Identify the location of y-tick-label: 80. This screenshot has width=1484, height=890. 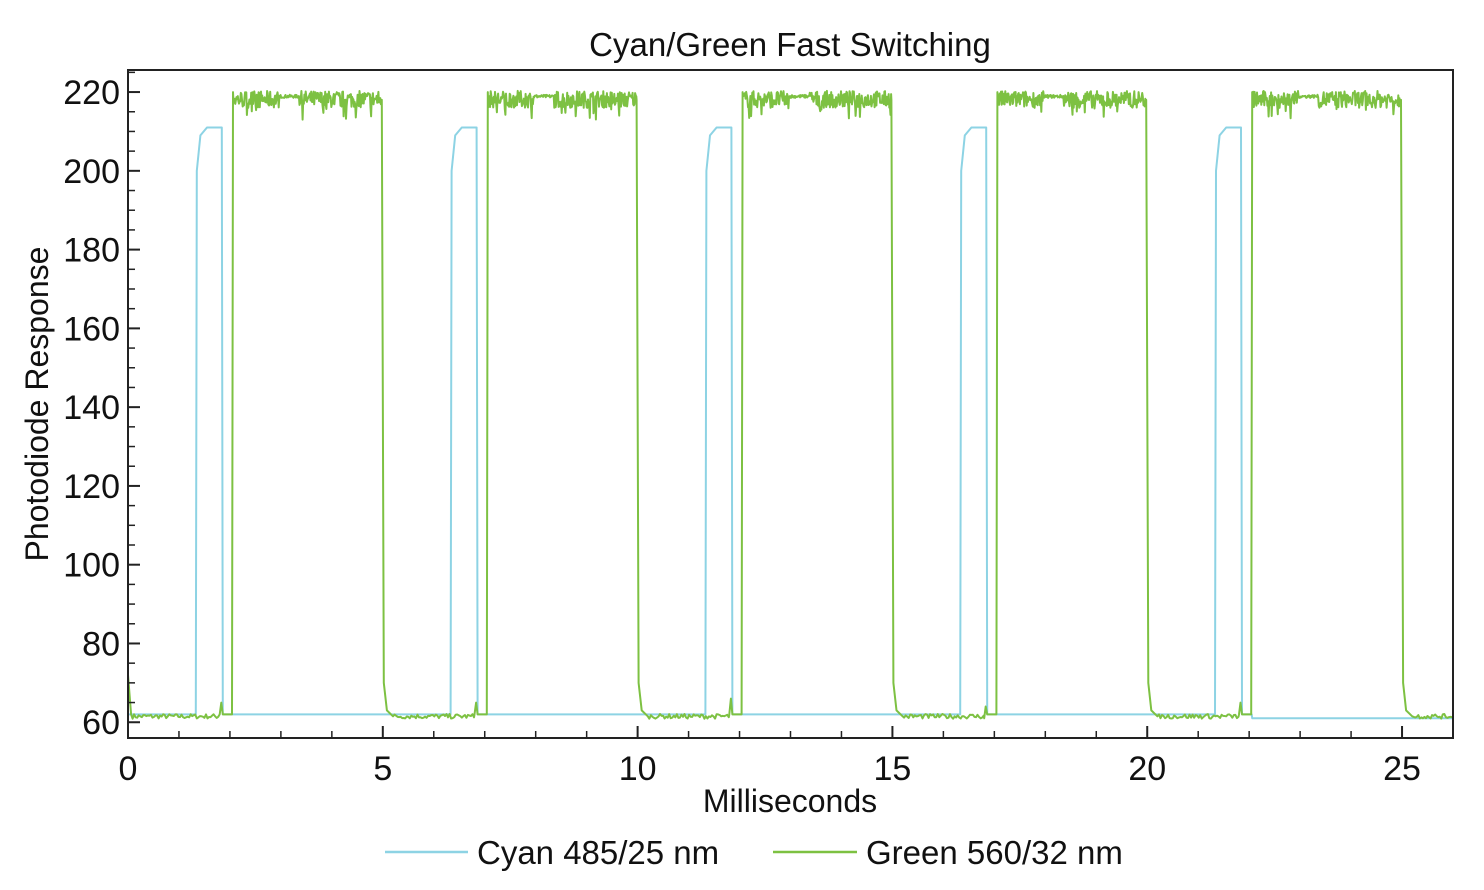
(101, 644).